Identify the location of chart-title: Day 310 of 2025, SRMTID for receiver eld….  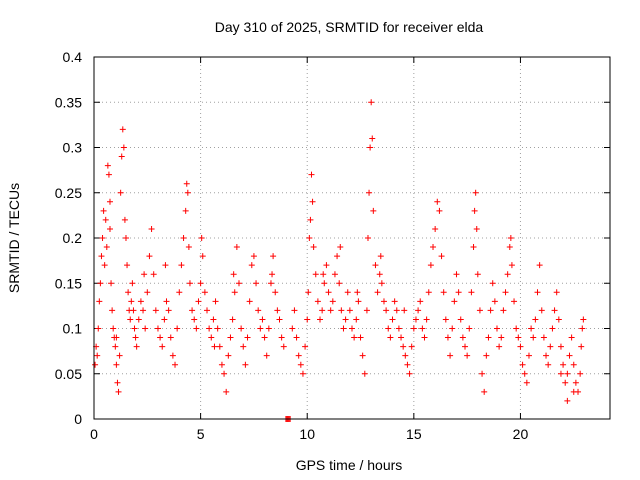
(349, 27).